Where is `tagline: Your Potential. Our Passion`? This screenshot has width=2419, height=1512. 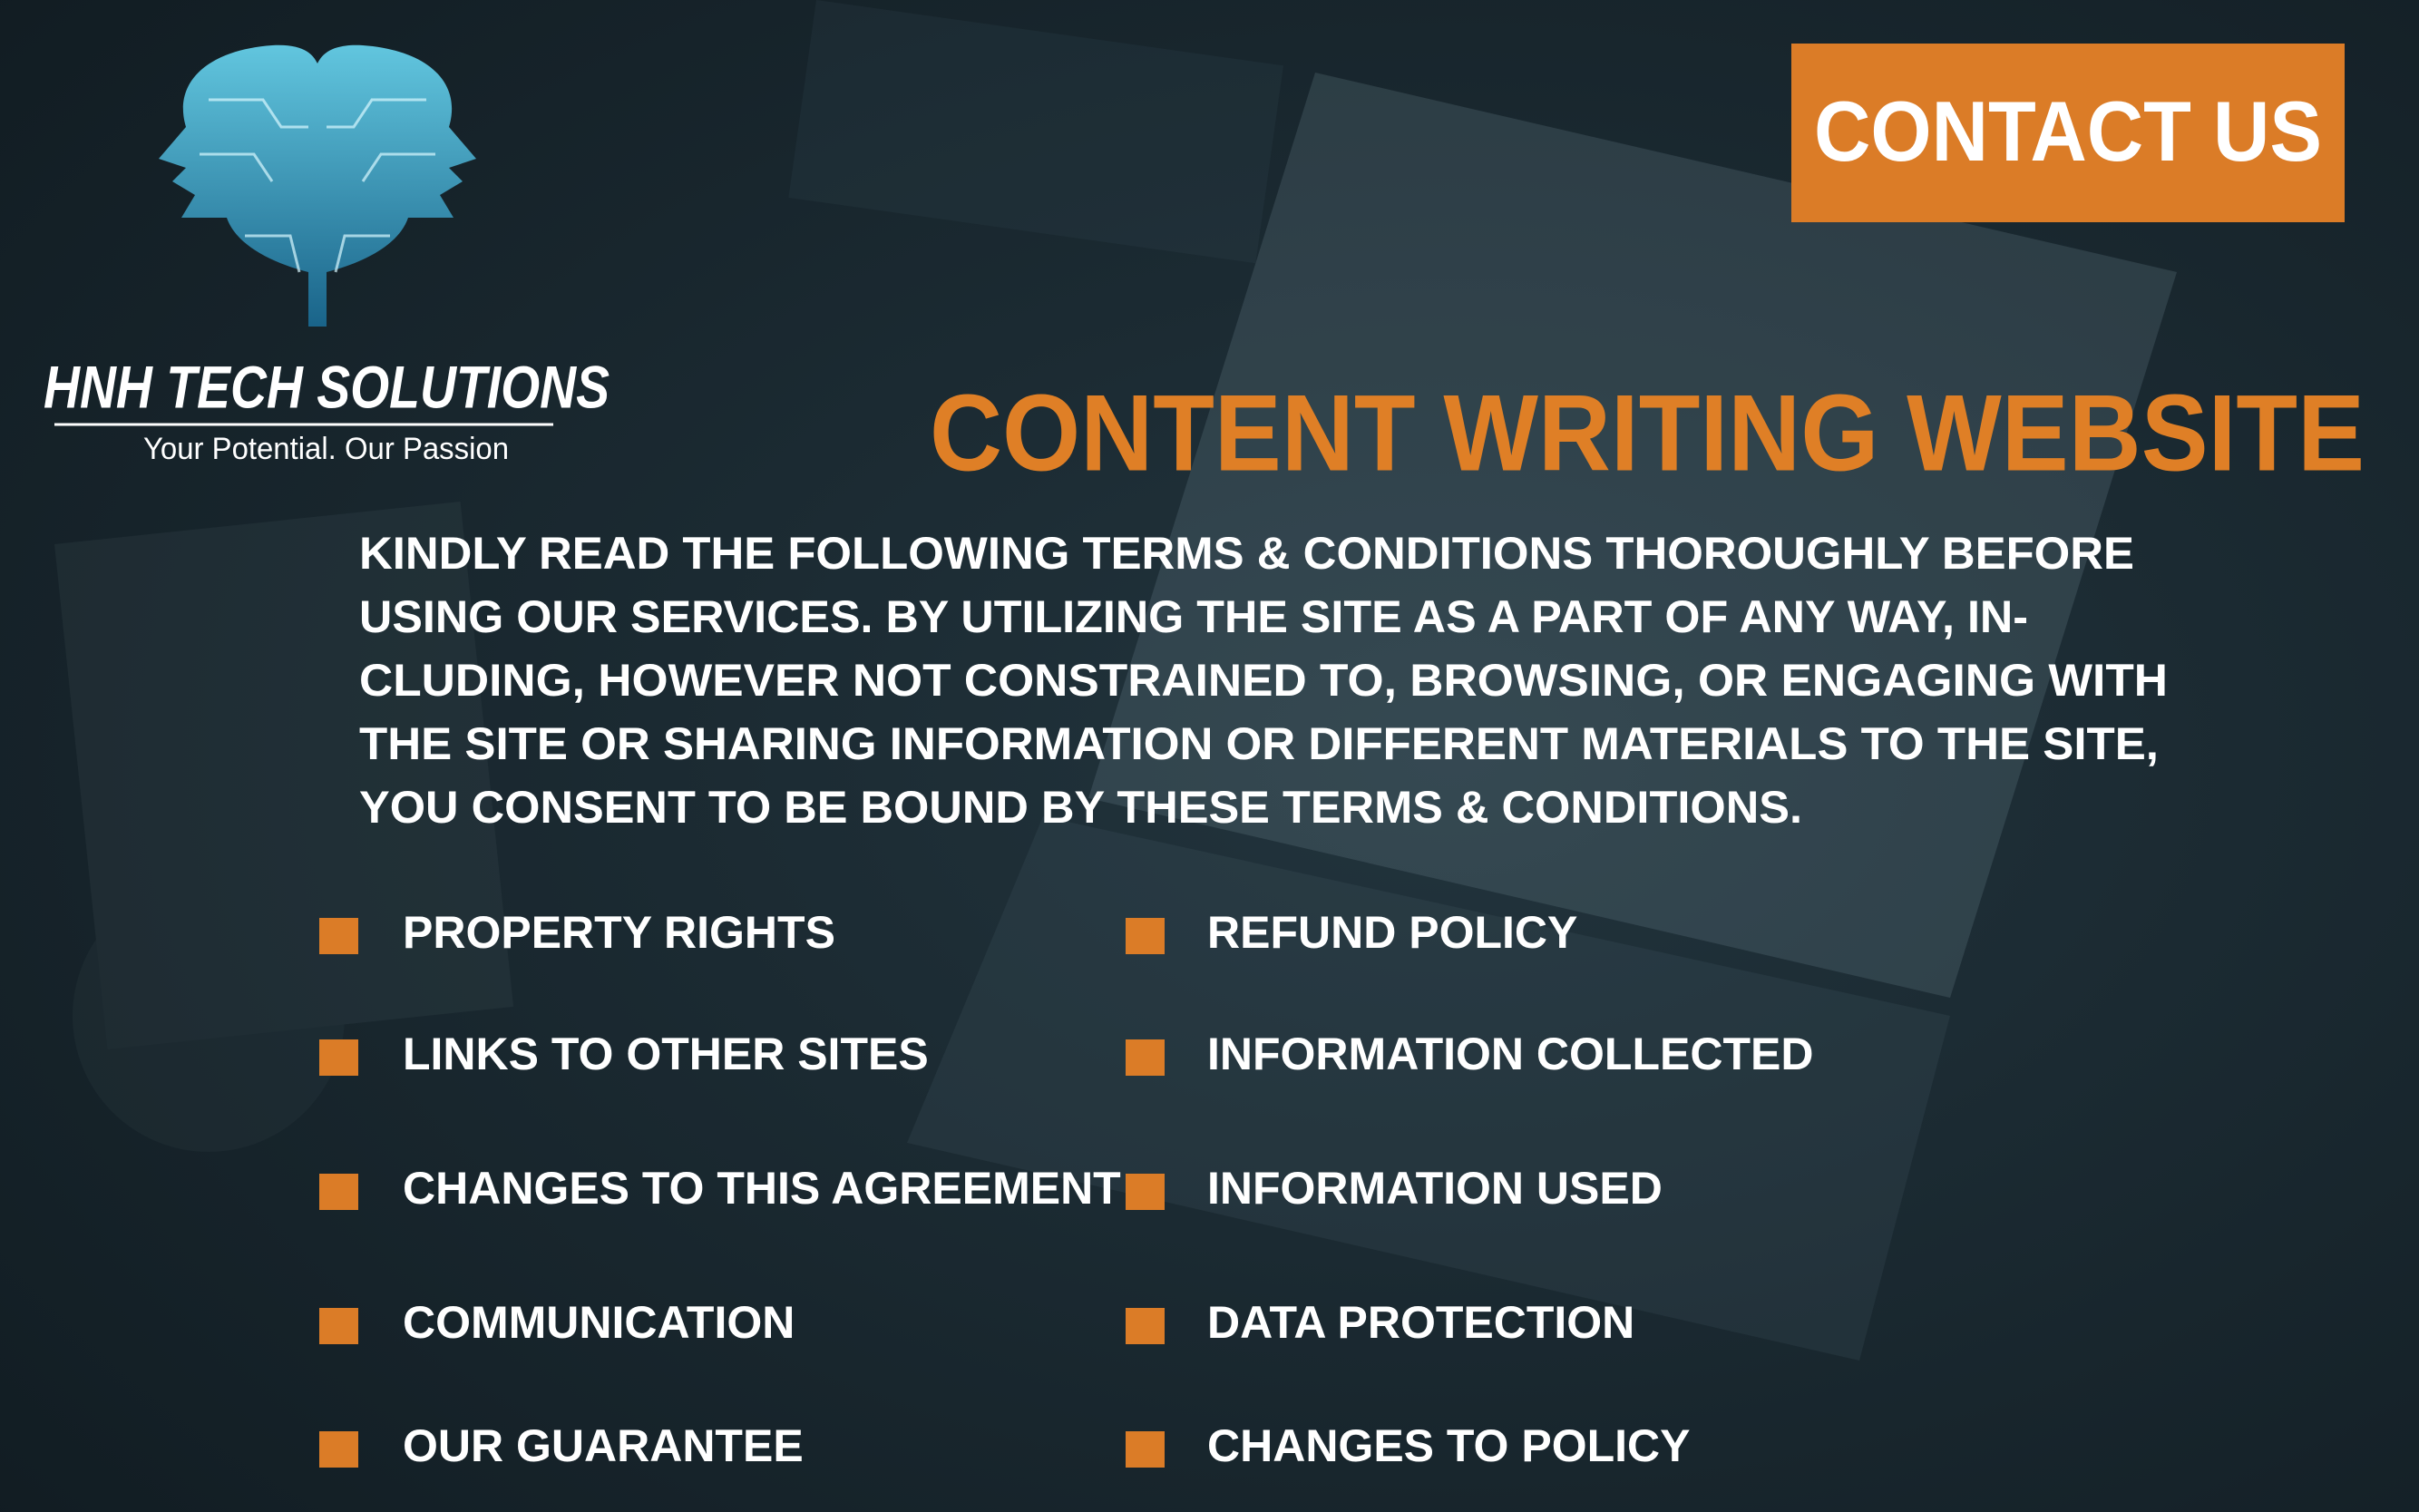
tagline: Your Potential. Our Passion is located at coordinates (326, 449).